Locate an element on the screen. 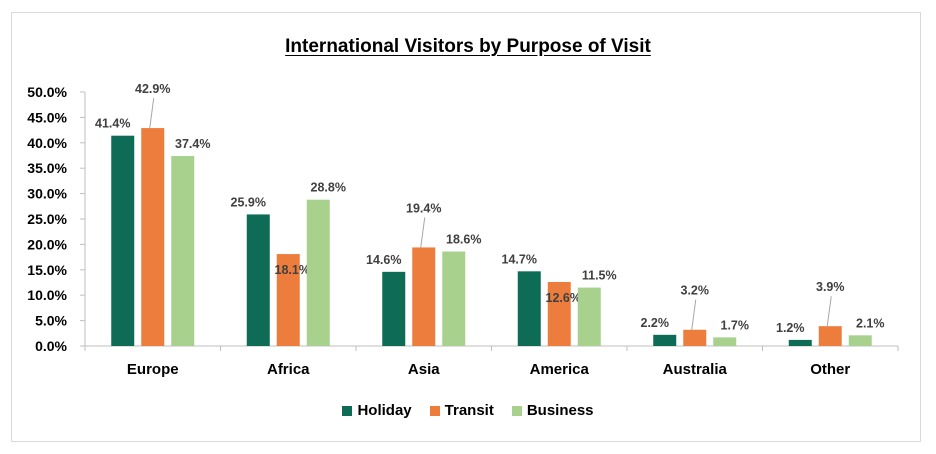  bar-business-other is located at coordinates (860, 340).